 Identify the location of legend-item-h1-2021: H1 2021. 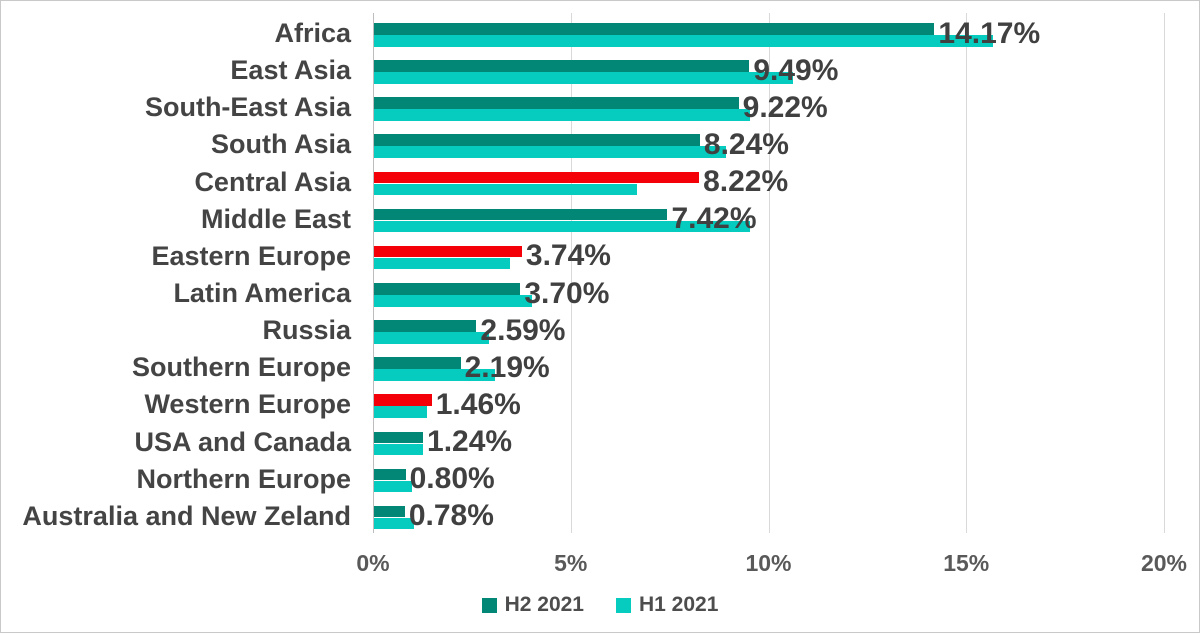
(667, 605).